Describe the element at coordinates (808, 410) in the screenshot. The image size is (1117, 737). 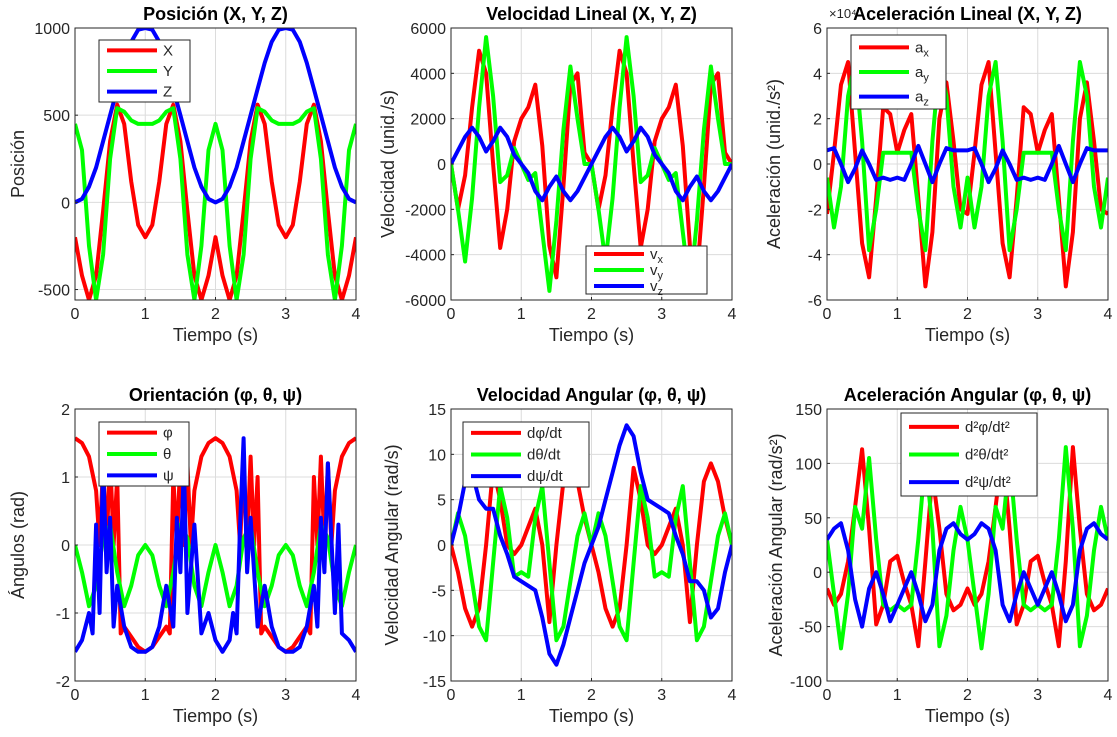
I see `y-tick-label: 150` at that location.